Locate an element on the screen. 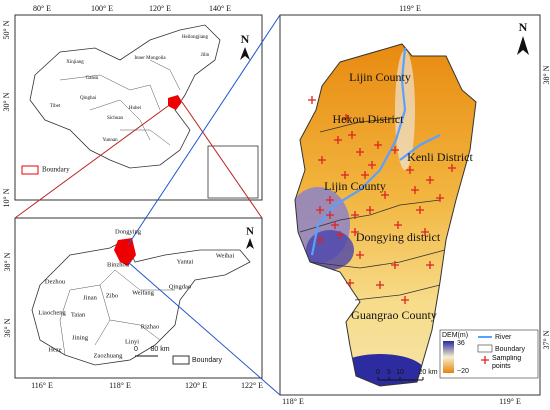 The image size is (550, 410). river is located at coordinates (375, 151).